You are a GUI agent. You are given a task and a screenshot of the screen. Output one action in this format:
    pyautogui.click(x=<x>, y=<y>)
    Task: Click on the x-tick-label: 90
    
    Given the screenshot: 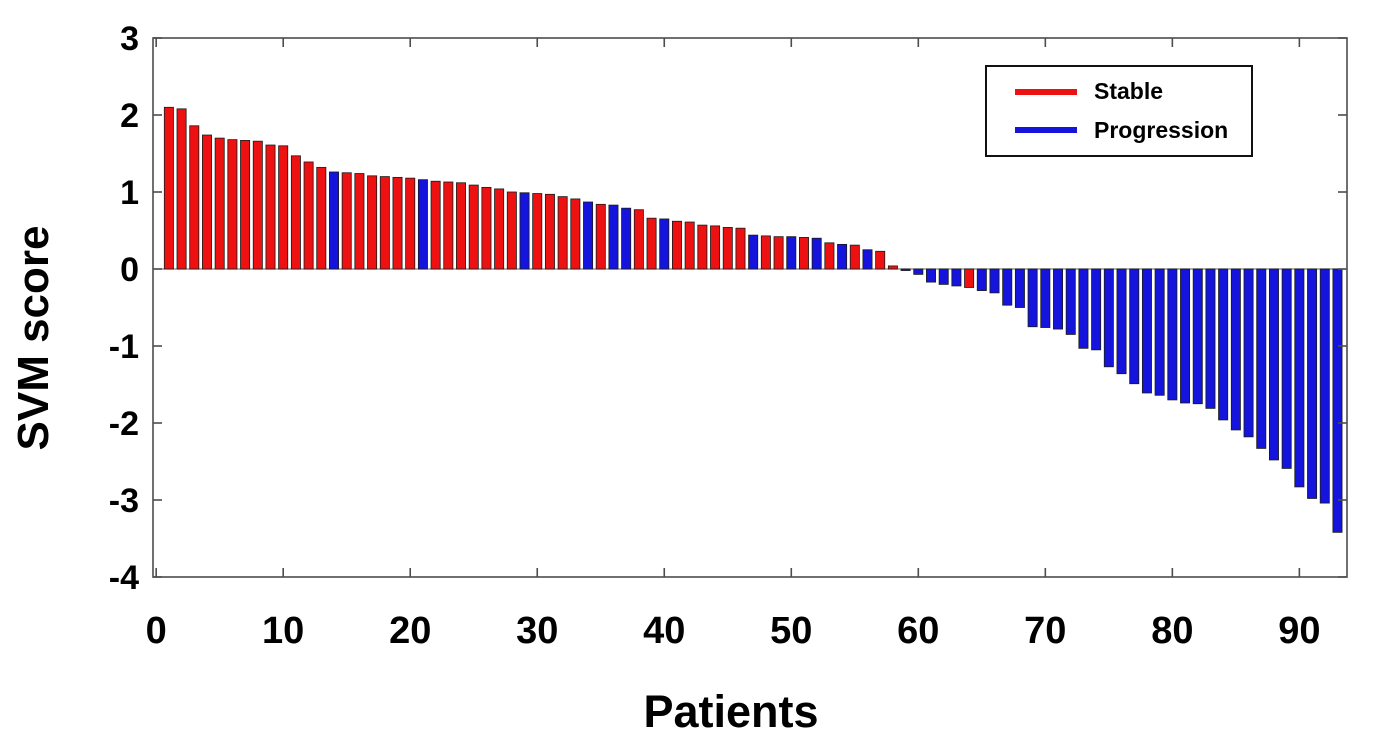 What is the action you would take?
    pyautogui.click(x=1299, y=631)
    